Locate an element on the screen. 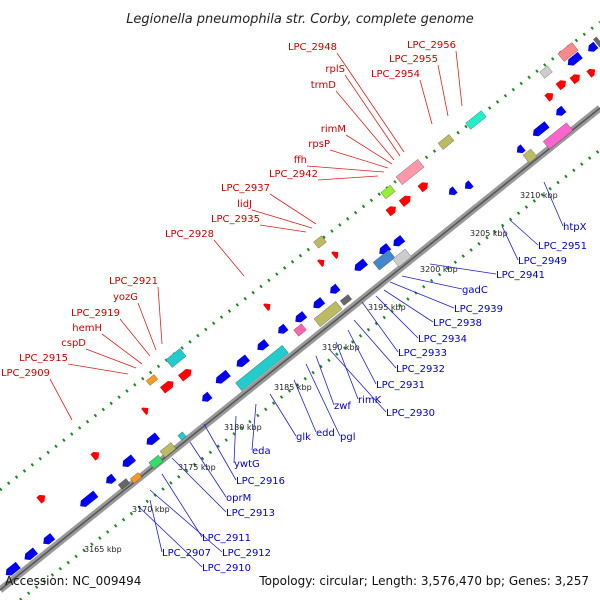 This screenshot has width=600, height=600. reverse-gene-label: pgl is located at coordinates (347, 437).